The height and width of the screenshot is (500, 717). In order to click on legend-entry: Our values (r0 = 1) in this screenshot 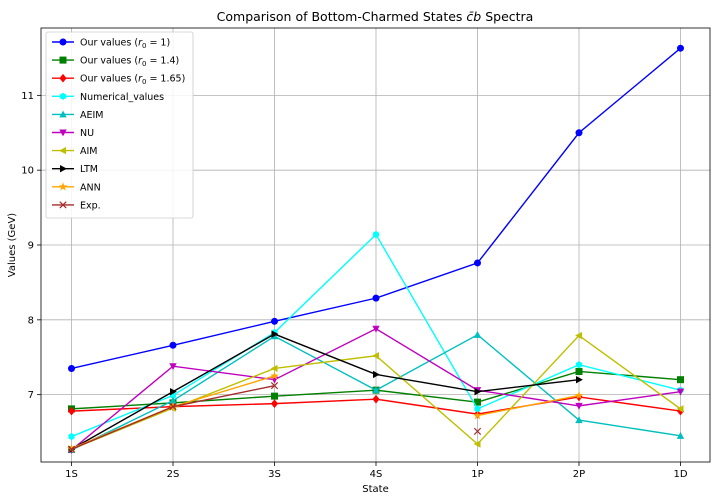, I will do `click(111, 44)`.